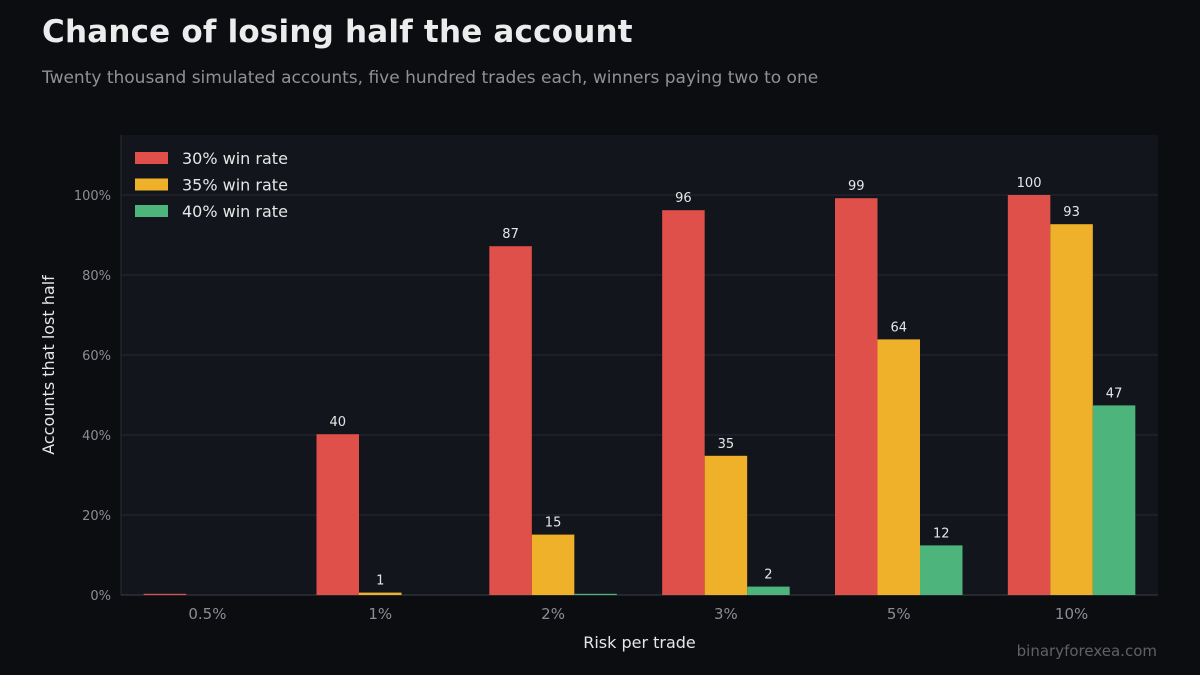 Image resolution: width=1200 pixels, height=675 pixels. Describe the element at coordinates (96, 436) in the screenshot. I see `y-tick-label: 40%` at that location.